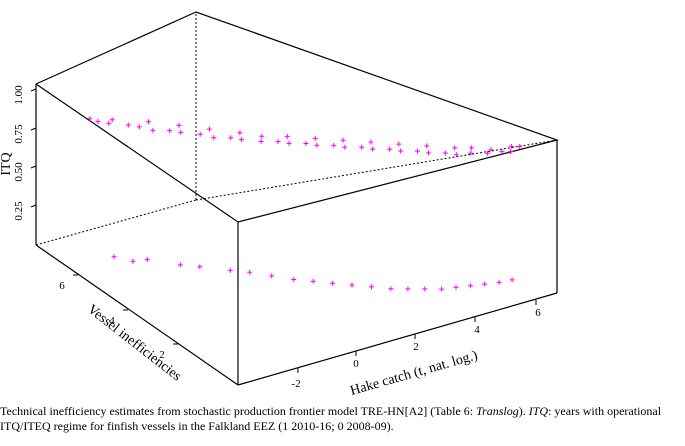  Describe the element at coordinates (33, 148) in the screenshot. I see `itq-axis-ticks` at that location.